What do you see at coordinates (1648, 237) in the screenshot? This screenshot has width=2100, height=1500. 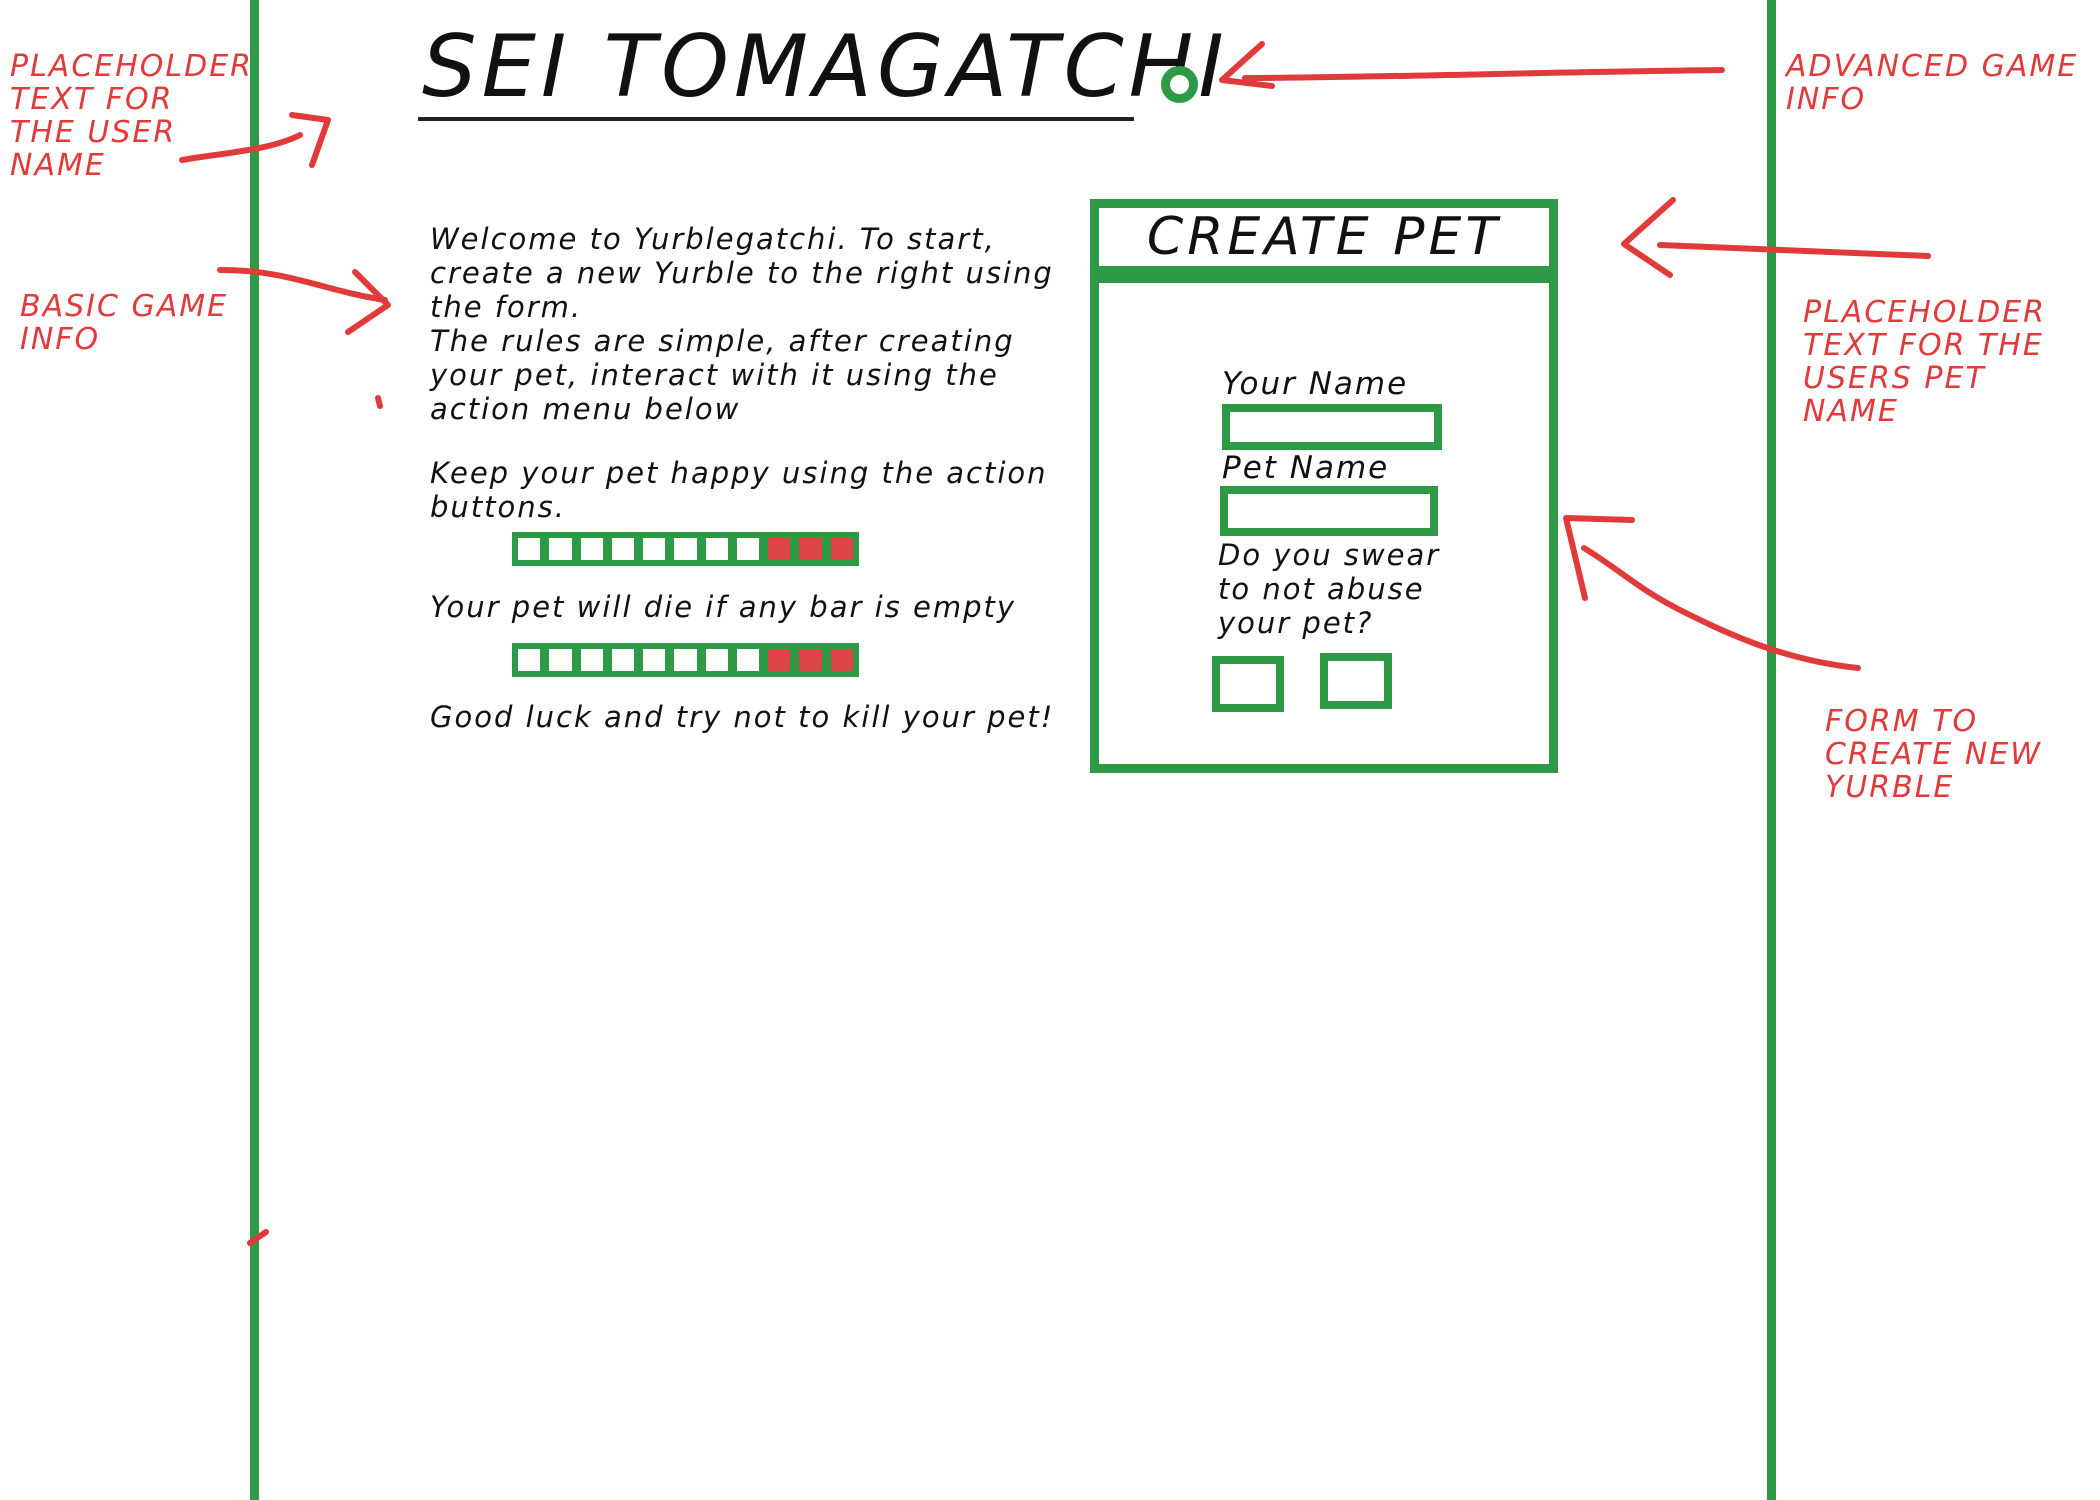 I see `pet-name-arrow-head` at bounding box center [1648, 237].